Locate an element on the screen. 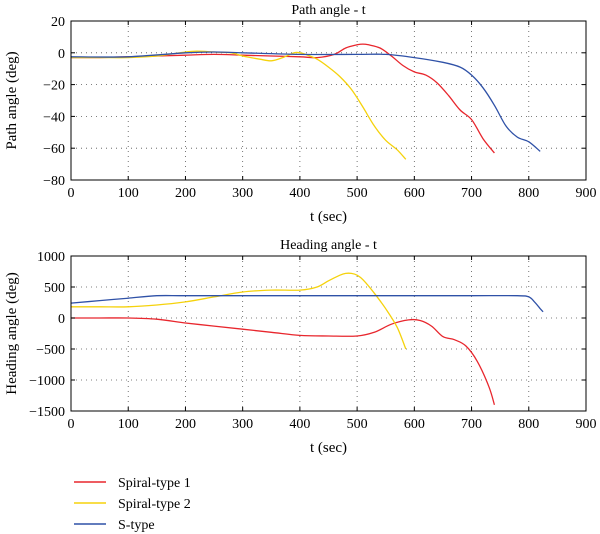 The image size is (600, 534). y-tick-label: −1000 is located at coordinates (47, 381).